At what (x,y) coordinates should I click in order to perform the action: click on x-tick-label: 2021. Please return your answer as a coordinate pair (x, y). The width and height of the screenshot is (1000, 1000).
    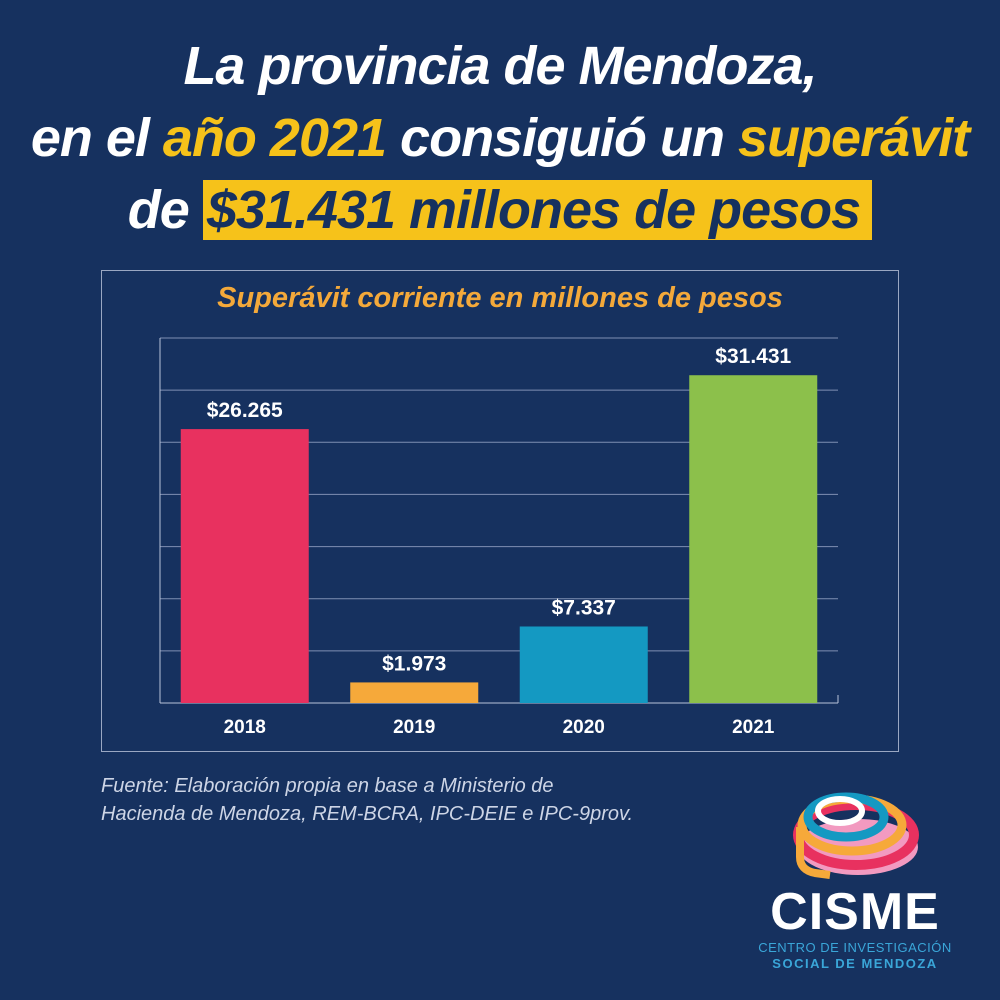
    Looking at the image, I should click on (753, 727).